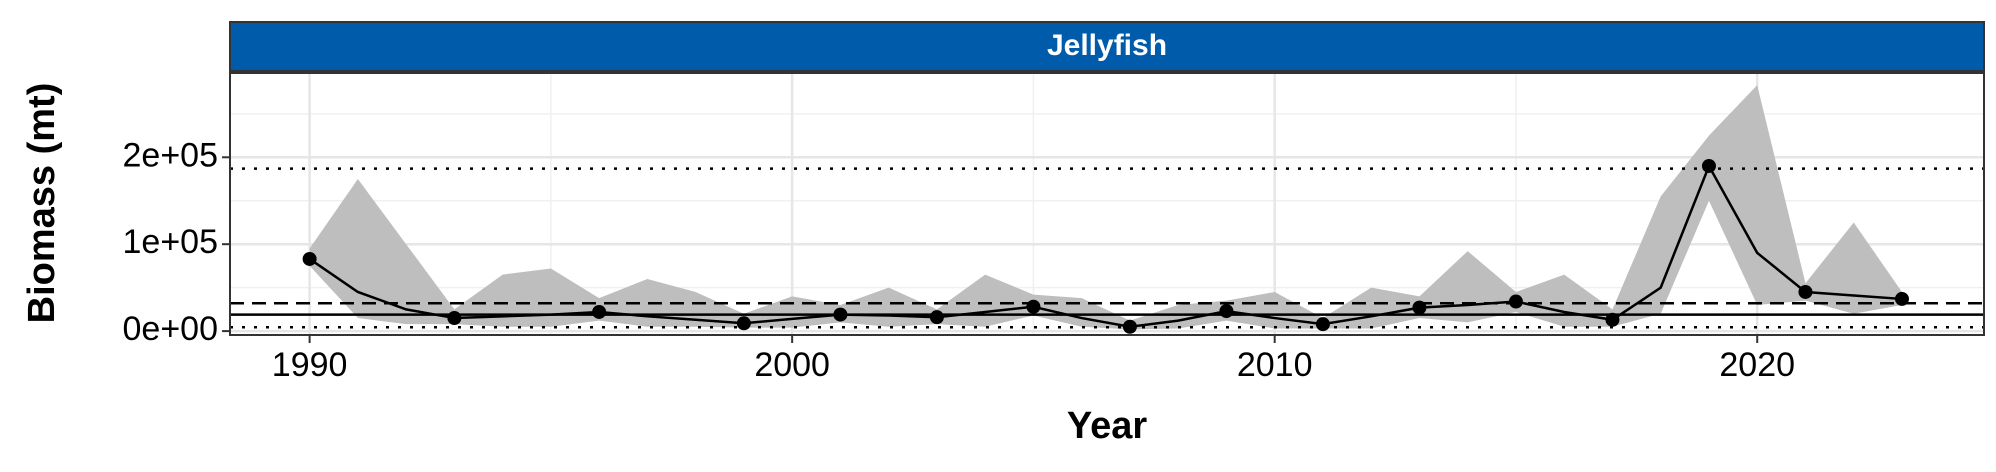 The image size is (1996, 472). I want to click on strip, so click(1107, 46).